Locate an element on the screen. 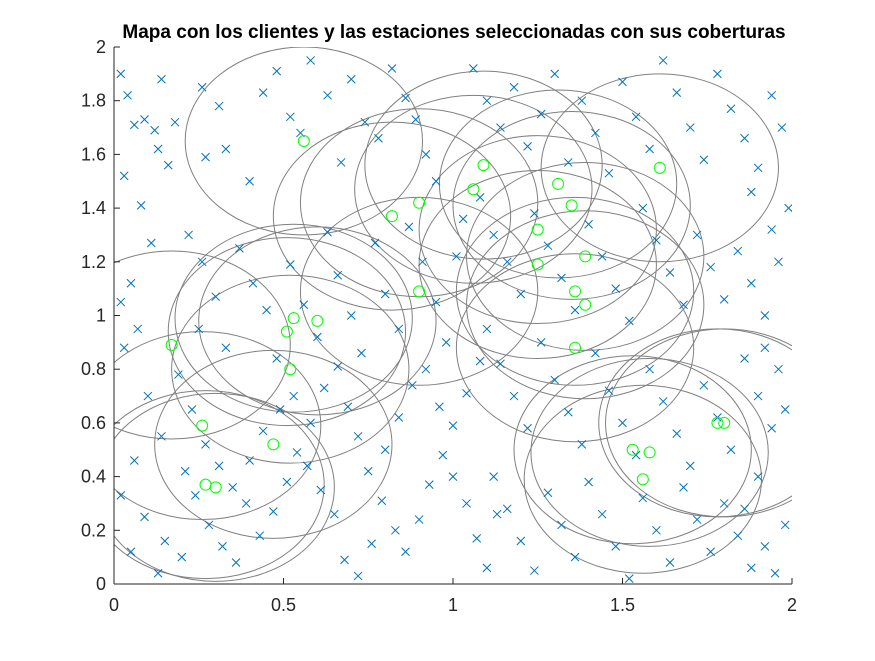 This screenshot has height=661, width=875. y-tick-label: 0.4 is located at coordinates (93, 477).